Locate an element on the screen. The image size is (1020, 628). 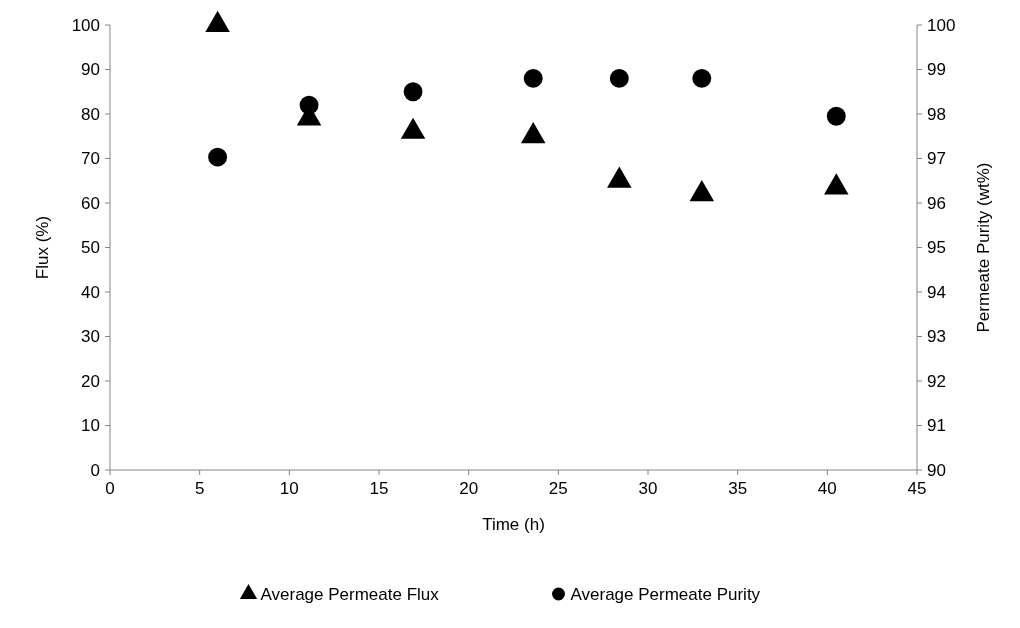
x-tick-label: 20 is located at coordinates (469, 488).